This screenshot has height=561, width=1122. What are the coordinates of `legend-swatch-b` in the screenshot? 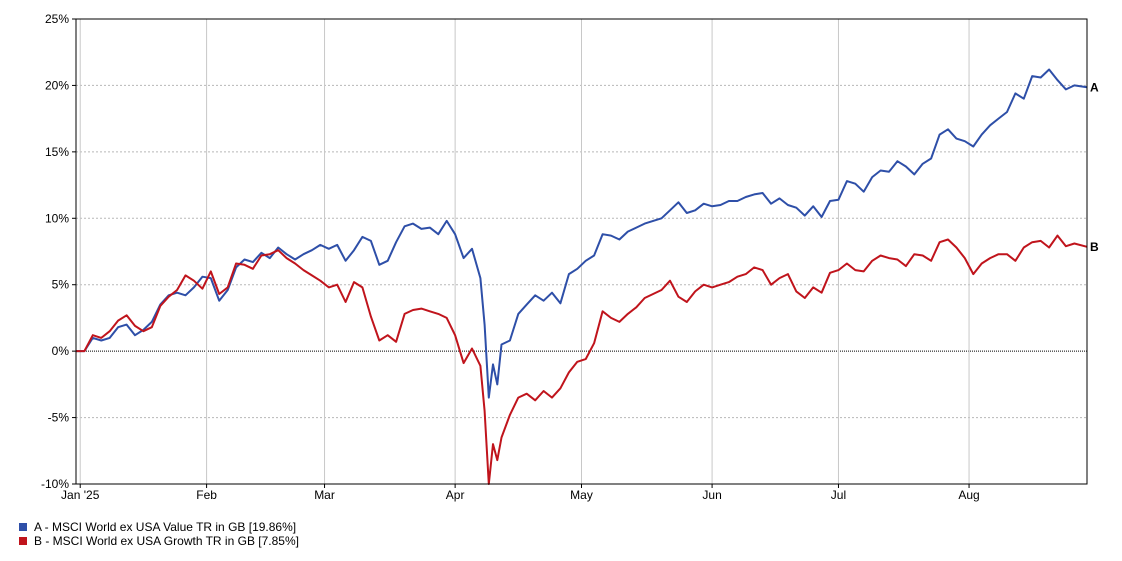 It's located at (23, 541).